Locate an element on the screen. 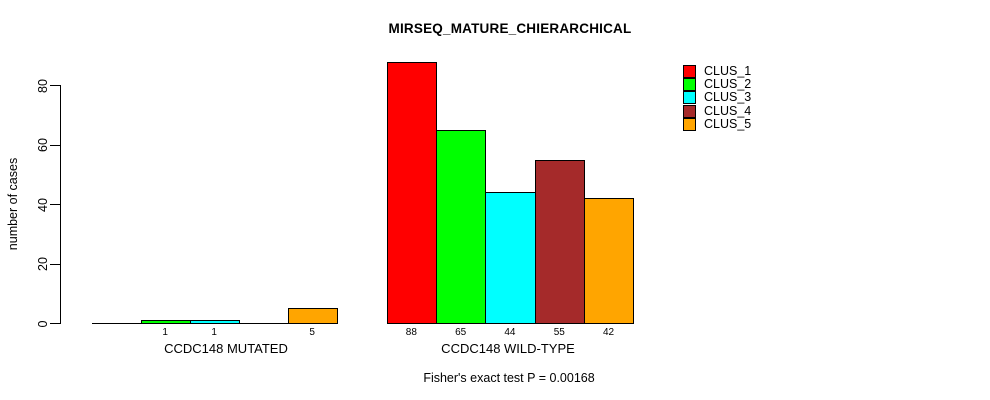  bar-value-label: 65 is located at coordinates (461, 332).